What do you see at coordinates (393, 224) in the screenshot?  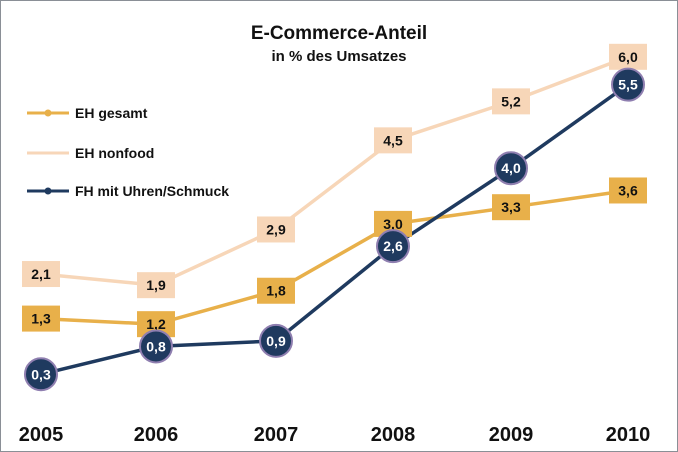 I see `data-label-eh-gesamt: 3,0` at bounding box center [393, 224].